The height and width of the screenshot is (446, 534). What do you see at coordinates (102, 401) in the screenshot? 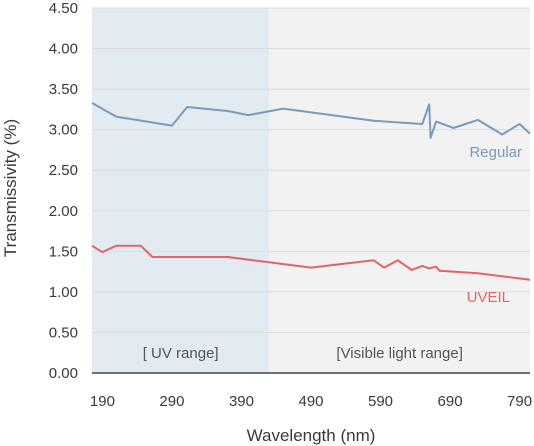
I see `x-tick-label: 190` at bounding box center [102, 401].